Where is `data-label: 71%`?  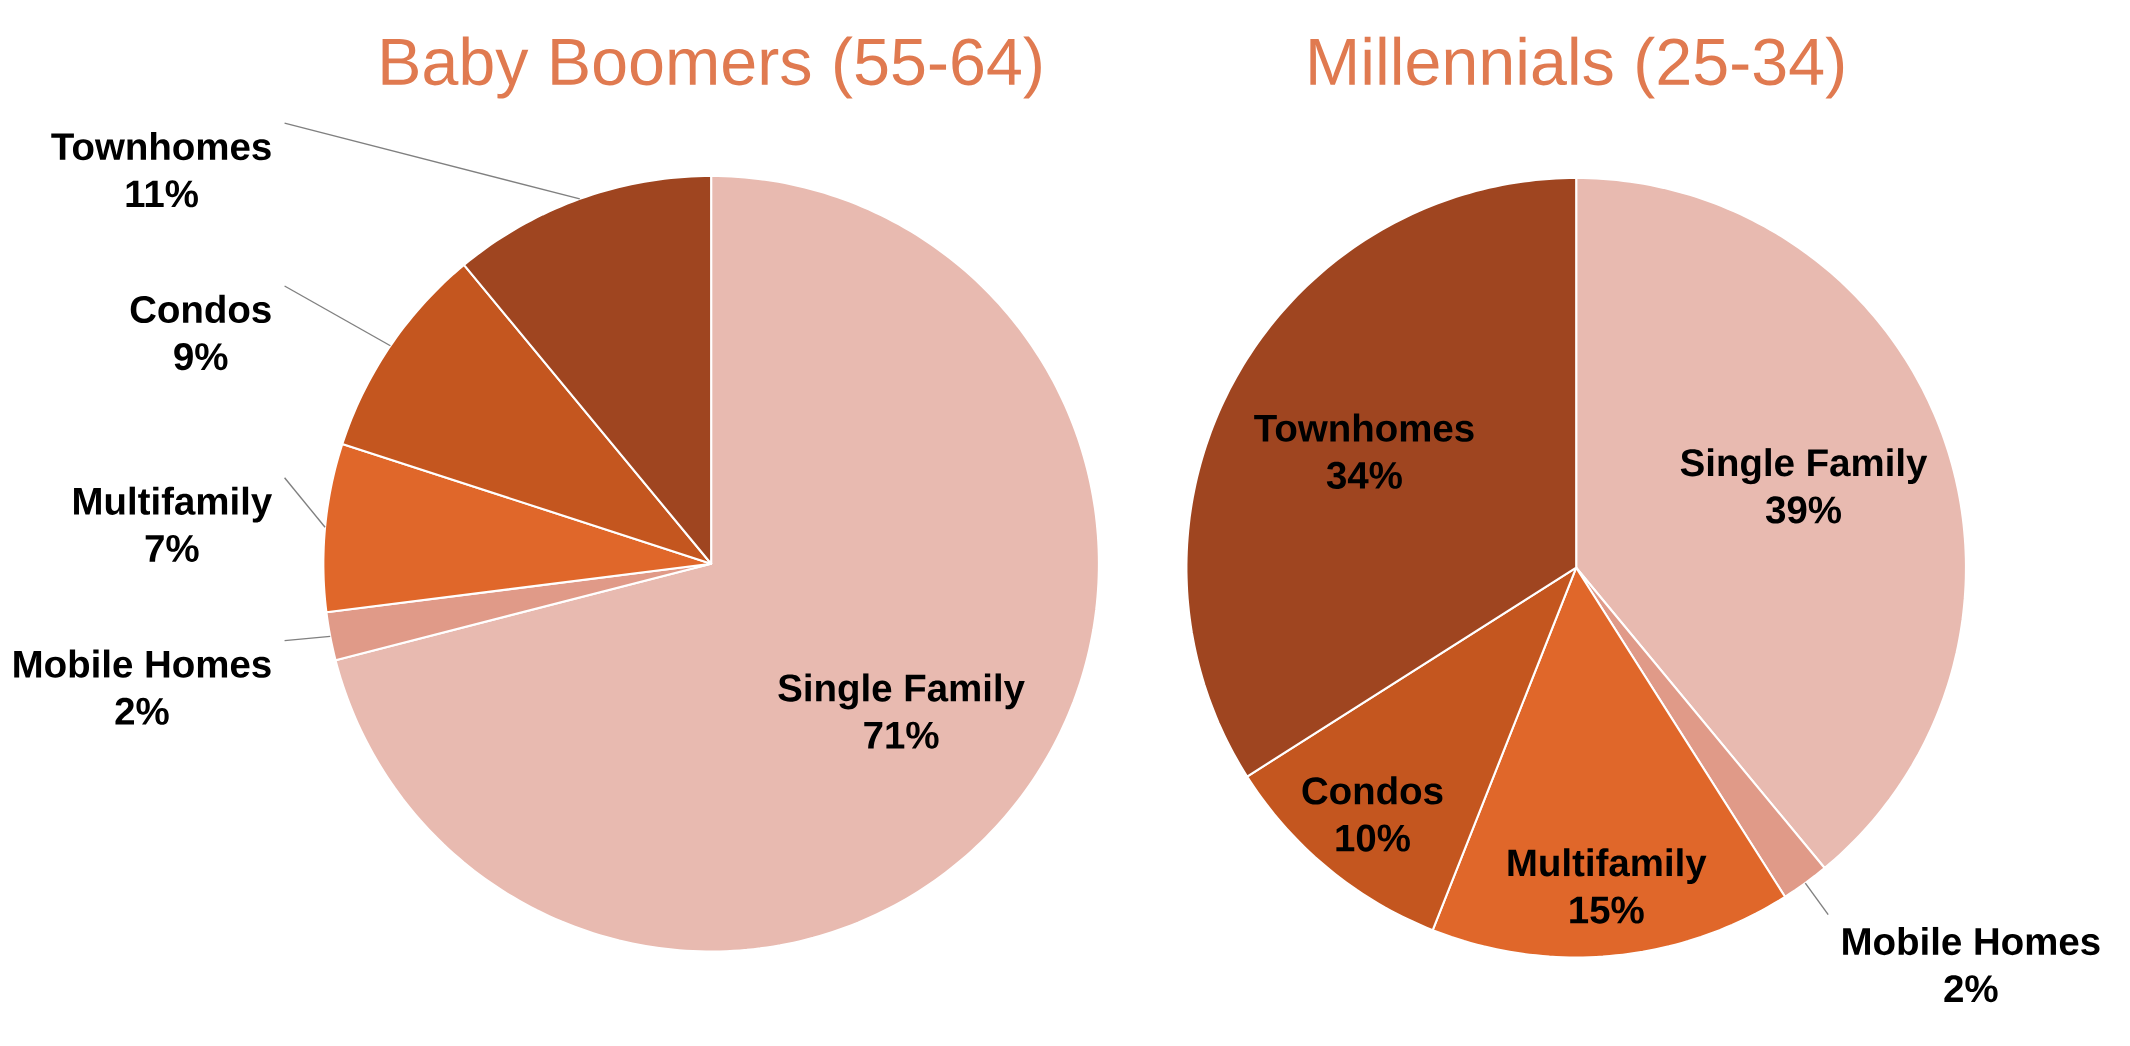 data-label: 71% is located at coordinates (901, 735).